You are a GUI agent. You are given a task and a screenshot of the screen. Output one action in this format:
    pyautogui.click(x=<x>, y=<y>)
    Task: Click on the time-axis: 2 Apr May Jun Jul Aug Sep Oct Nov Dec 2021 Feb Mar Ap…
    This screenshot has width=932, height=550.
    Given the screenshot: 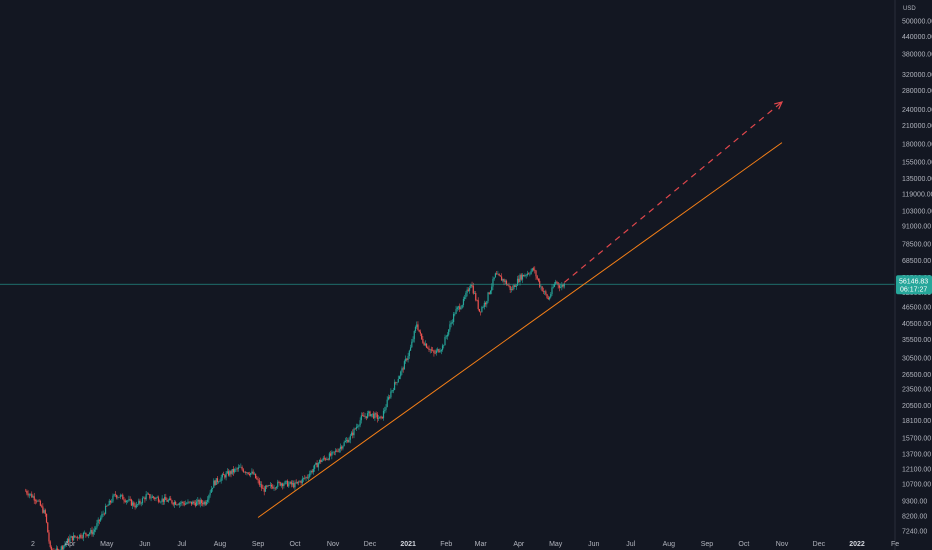 What is the action you would take?
    pyautogui.click(x=465, y=544)
    